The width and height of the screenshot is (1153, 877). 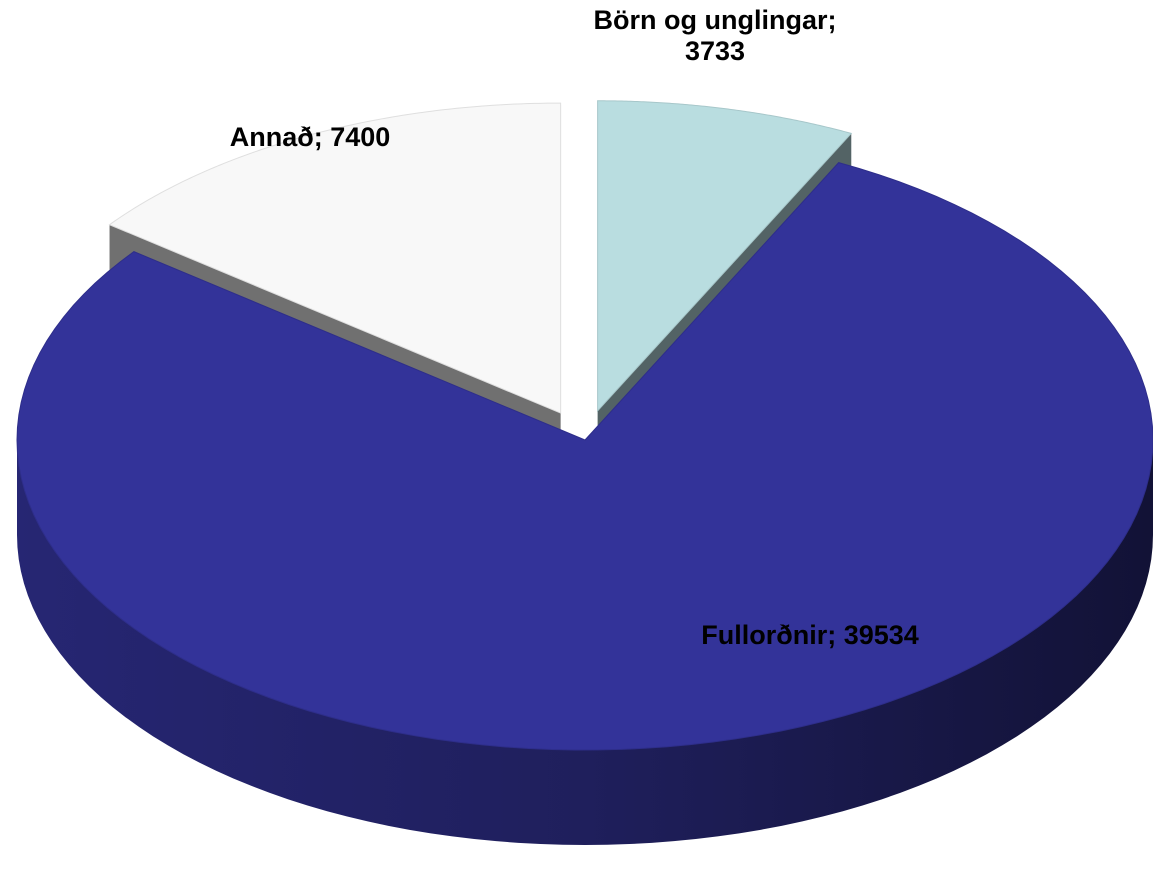 I want to click on data-label: Fullorðnir; 39534, so click(x=810, y=635).